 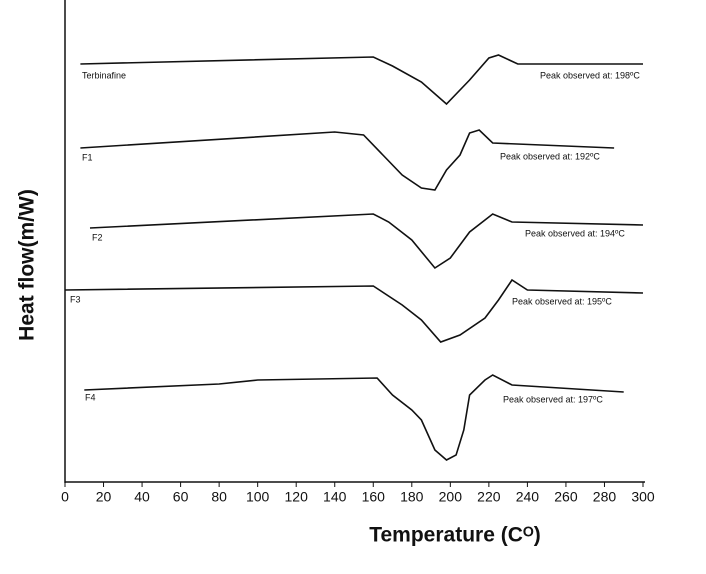 I want to click on peak-annotation: Peak observed at: 197ºC, so click(x=553, y=399).